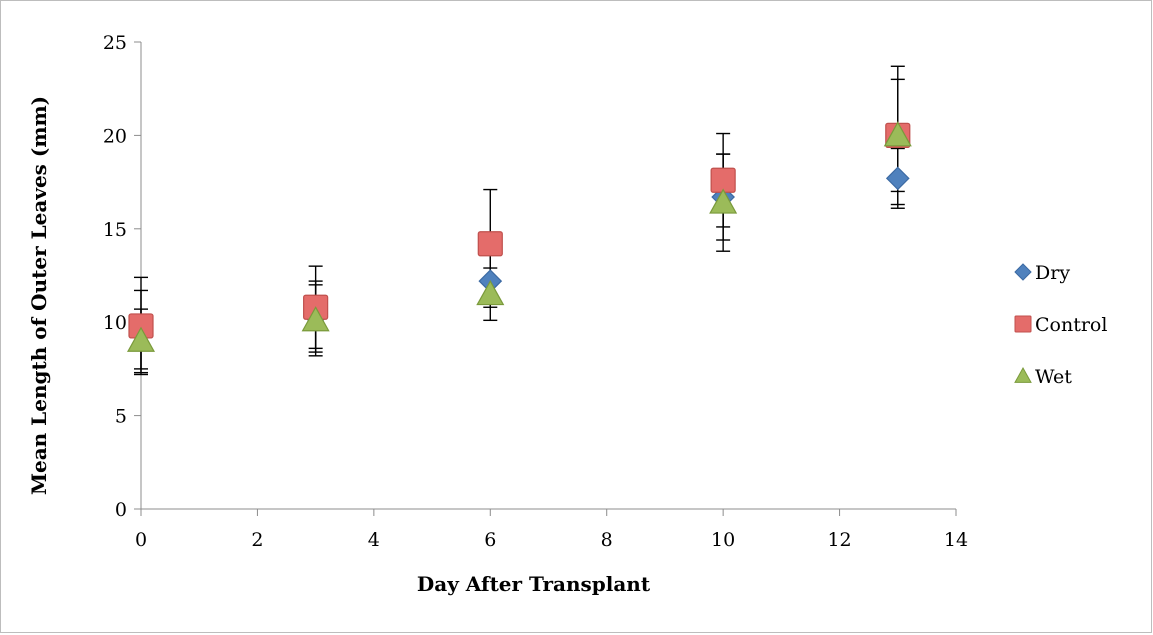  What do you see at coordinates (607, 540) in the screenshot?
I see `x-tick-label: 8` at bounding box center [607, 540].